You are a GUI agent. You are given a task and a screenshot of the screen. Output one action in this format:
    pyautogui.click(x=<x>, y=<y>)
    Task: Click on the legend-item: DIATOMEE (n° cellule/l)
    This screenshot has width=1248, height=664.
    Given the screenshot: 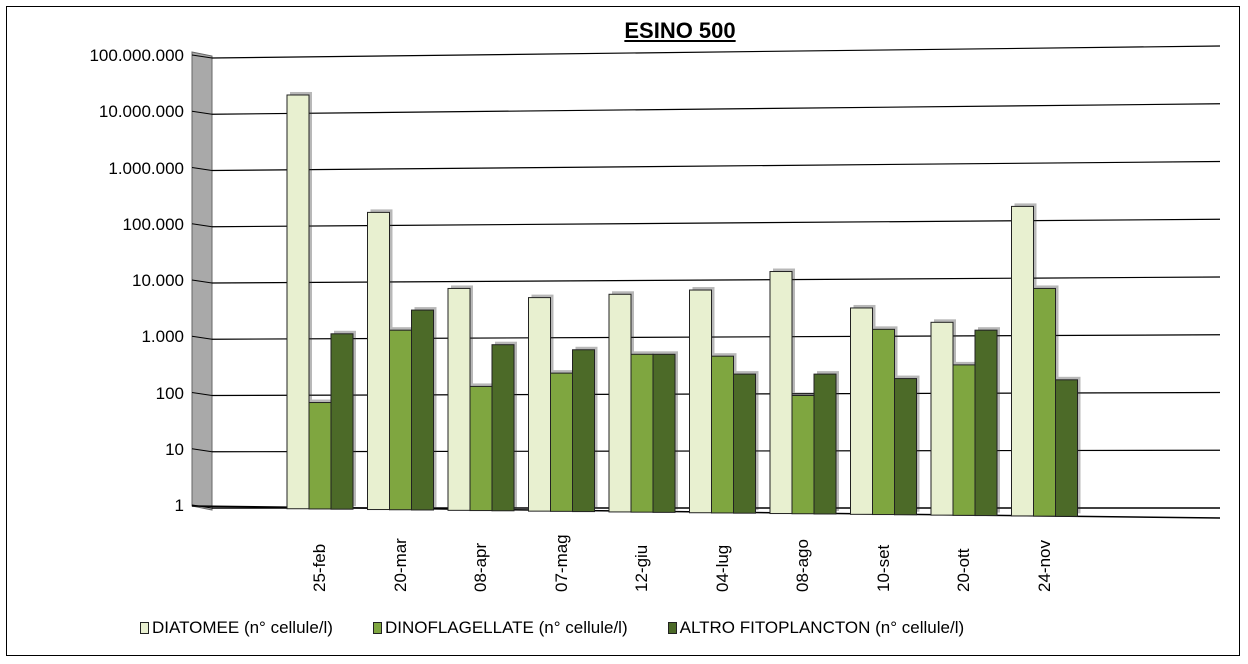 What is the action you would take?
    pyautogui.click(x=236, y=628)
    